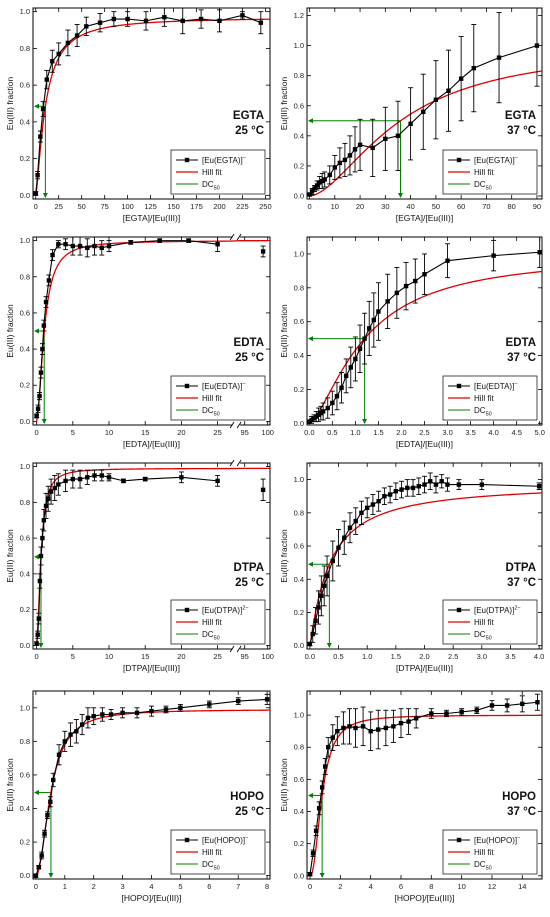 The image size is (550, 917). Describe the element at coordinates (236, 237) in the screenshot. I see `axis-break-gap-top` at that location.